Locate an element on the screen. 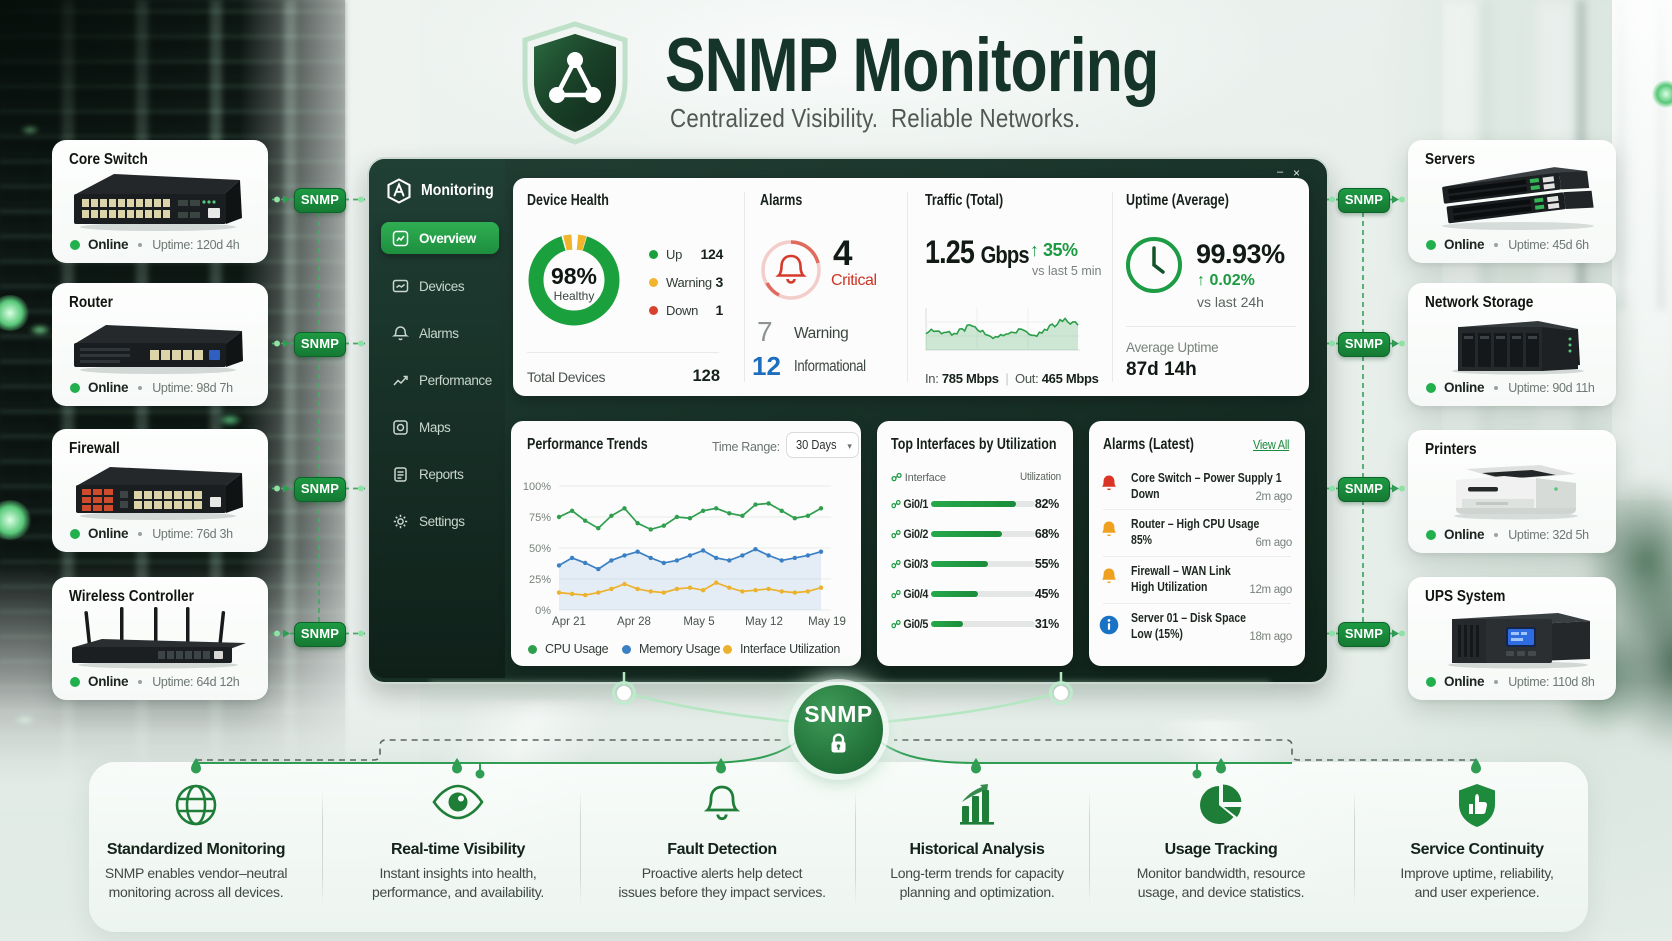  svg-text: May 5 is located at coordinates (698, 622).